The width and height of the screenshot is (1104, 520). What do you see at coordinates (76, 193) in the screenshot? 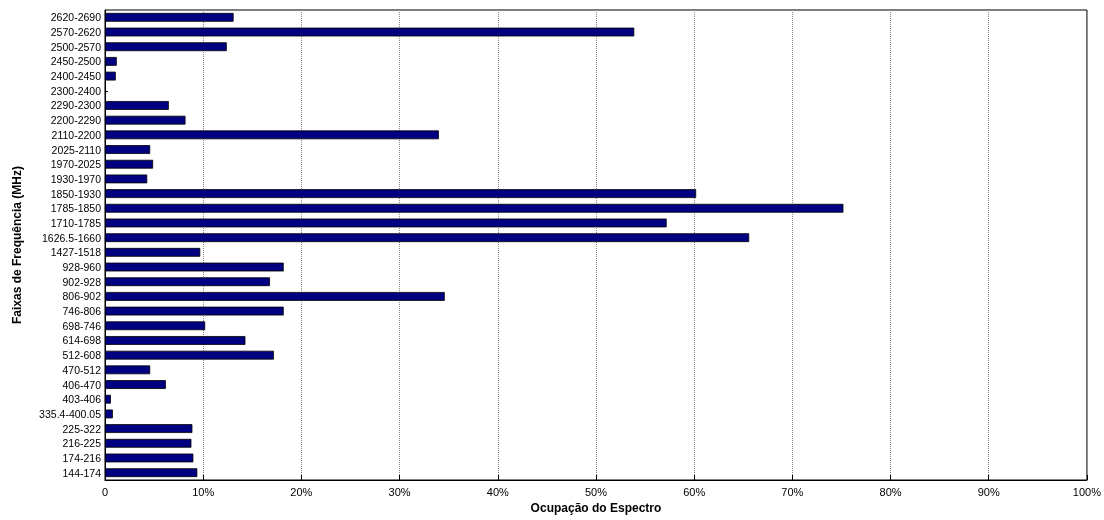
I see `y-tick-label: 1850-1930` at bounding box center [76, 193].